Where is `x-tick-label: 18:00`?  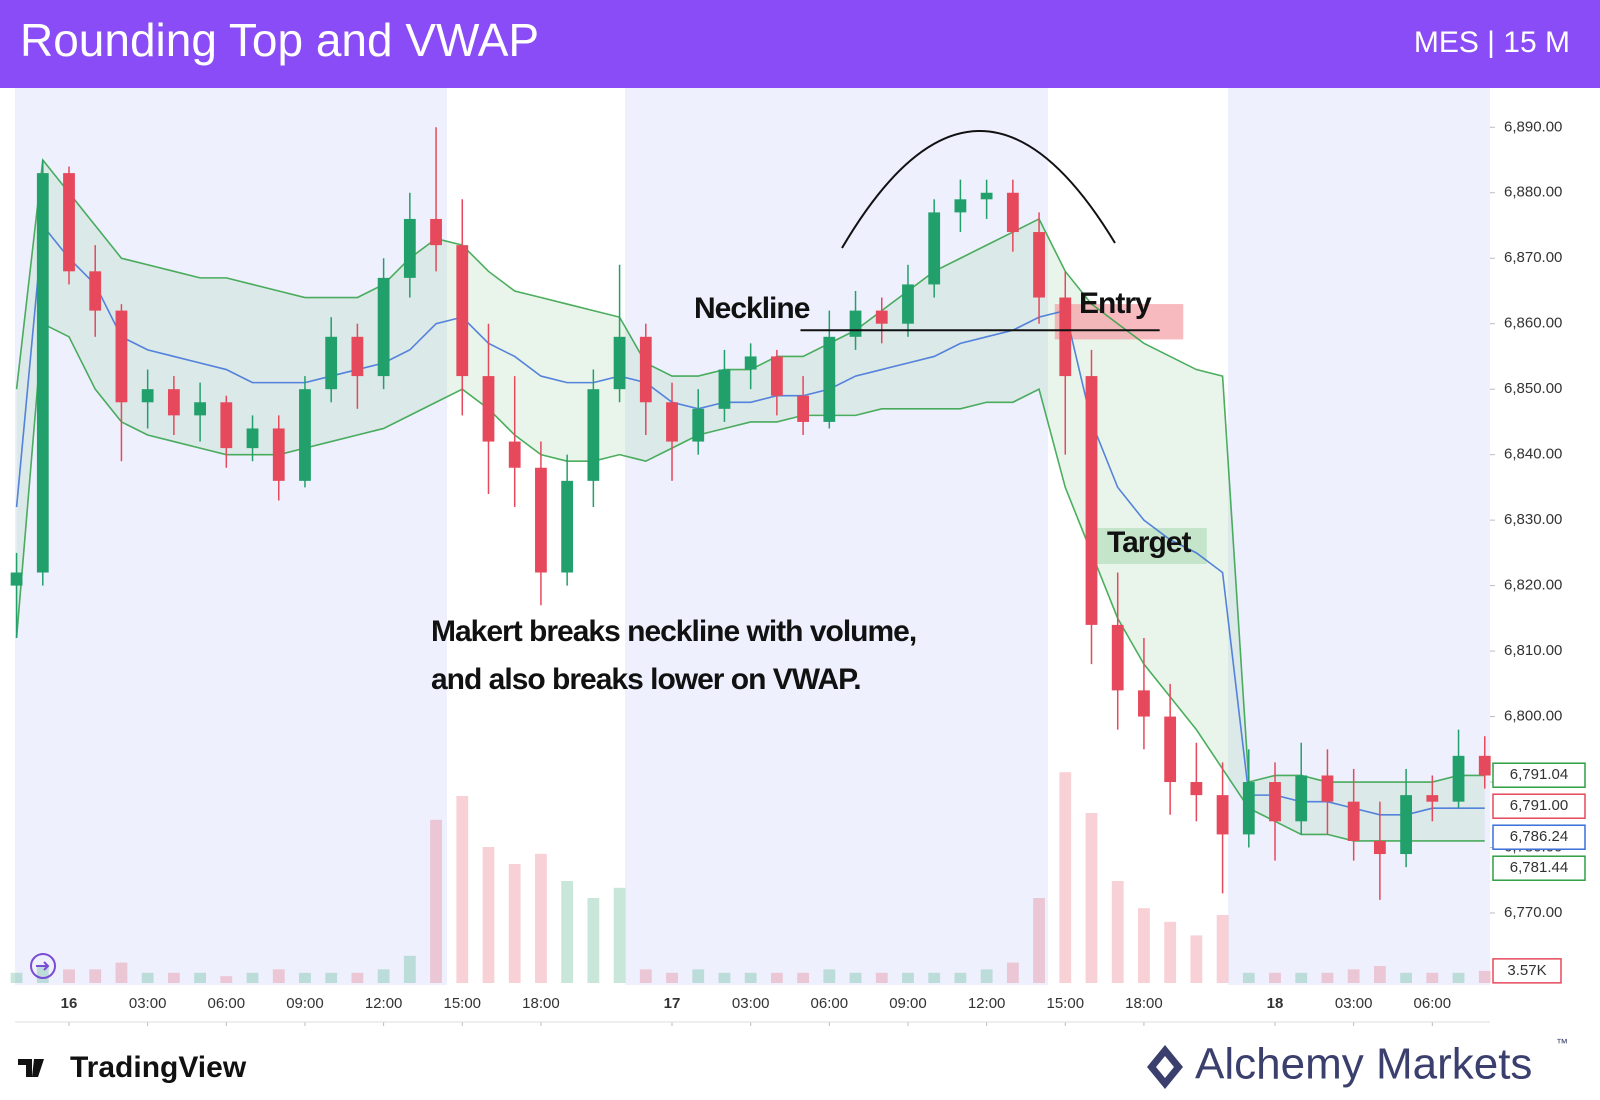 x-tick-label: 18:00 is located at coordinates (541, 1003).